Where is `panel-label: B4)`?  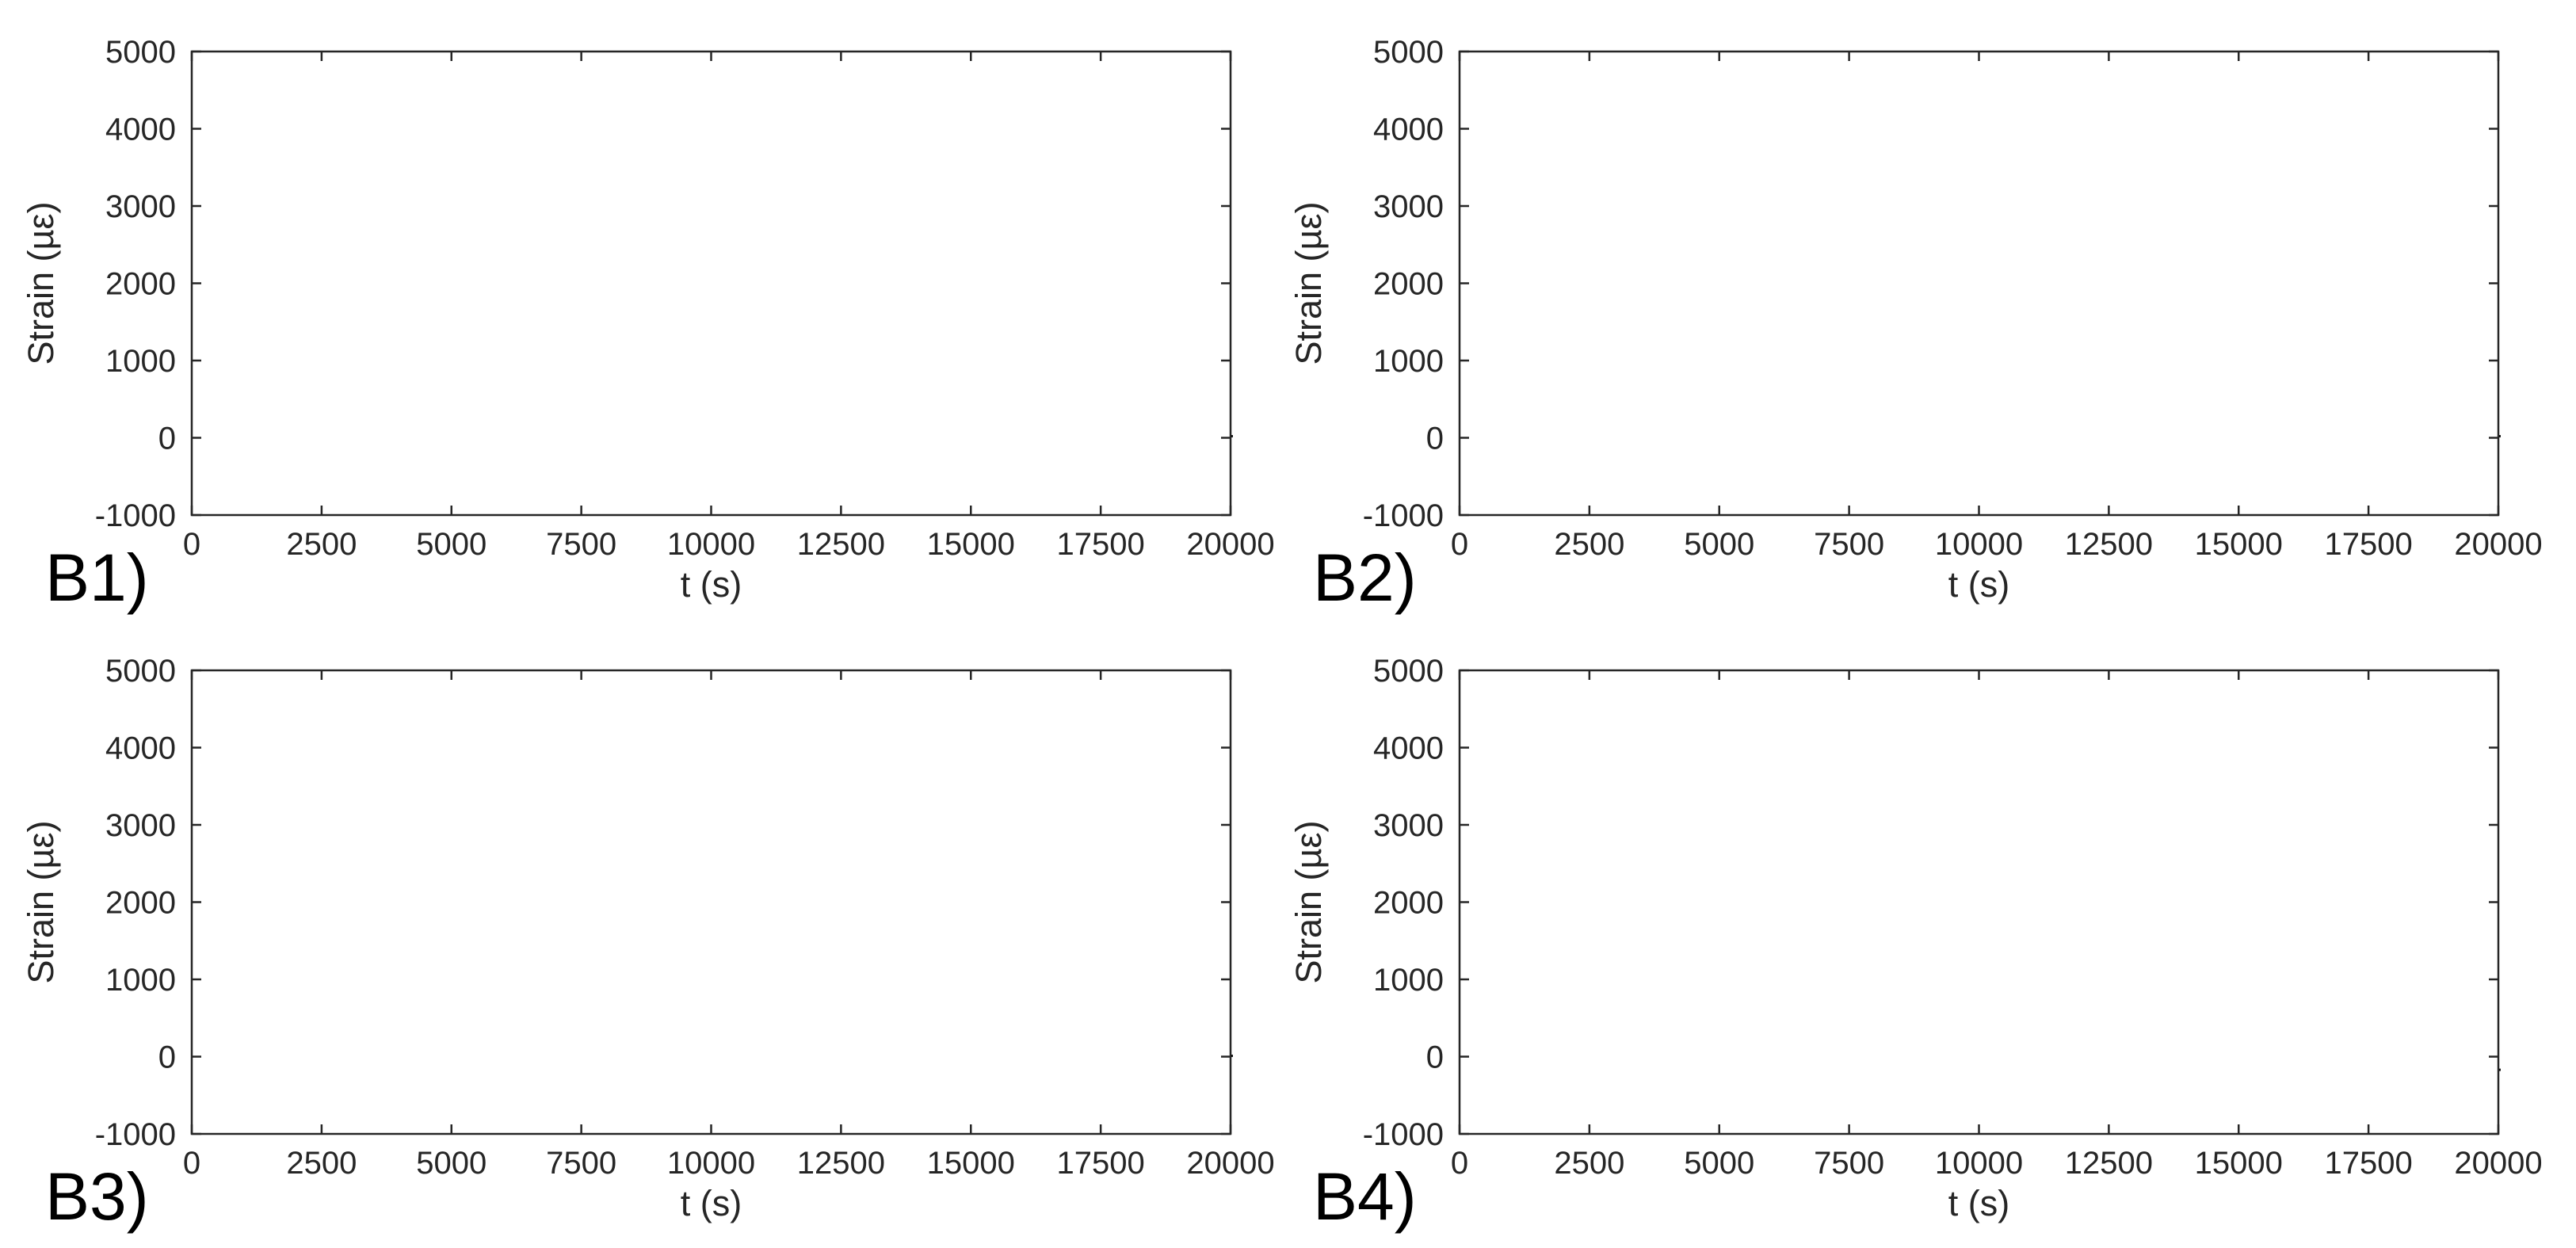 panel-label: B4) is located at coordinates (1365, 1197).